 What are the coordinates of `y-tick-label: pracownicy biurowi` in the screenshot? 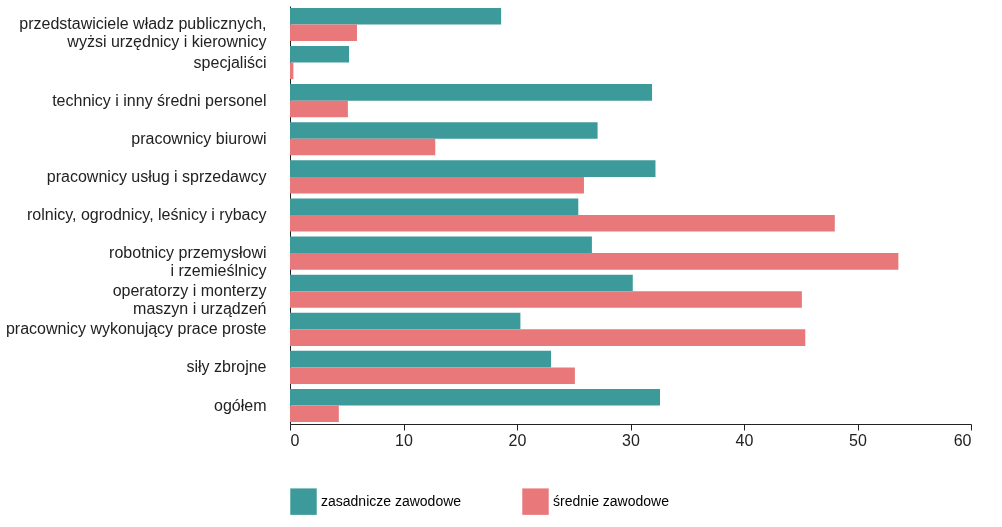 It's located at (199, 138).